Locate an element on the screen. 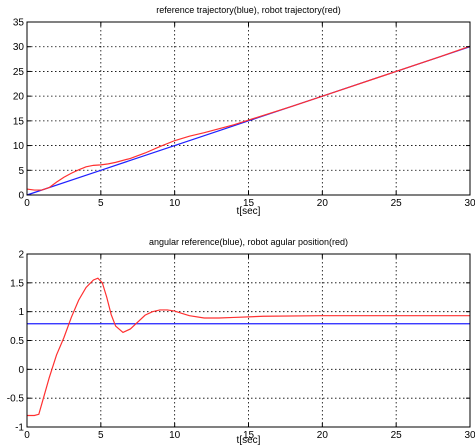  y-tick-label: 2 is located at coordinates (21, 255).